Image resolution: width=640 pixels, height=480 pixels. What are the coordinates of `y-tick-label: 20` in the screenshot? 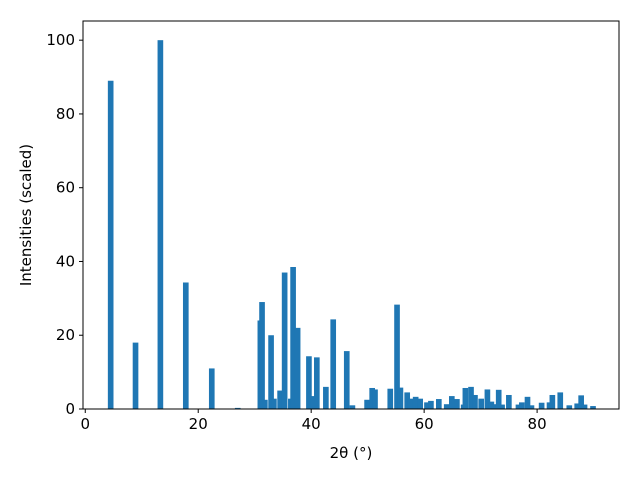 It's located at (65, 335).